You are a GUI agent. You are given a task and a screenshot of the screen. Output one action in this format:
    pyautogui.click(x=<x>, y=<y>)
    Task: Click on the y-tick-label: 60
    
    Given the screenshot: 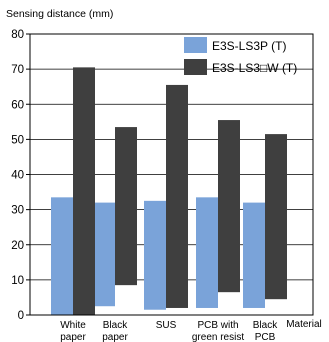 What is the action you would take?
    pyautogui.click(x=17, y=105)
    